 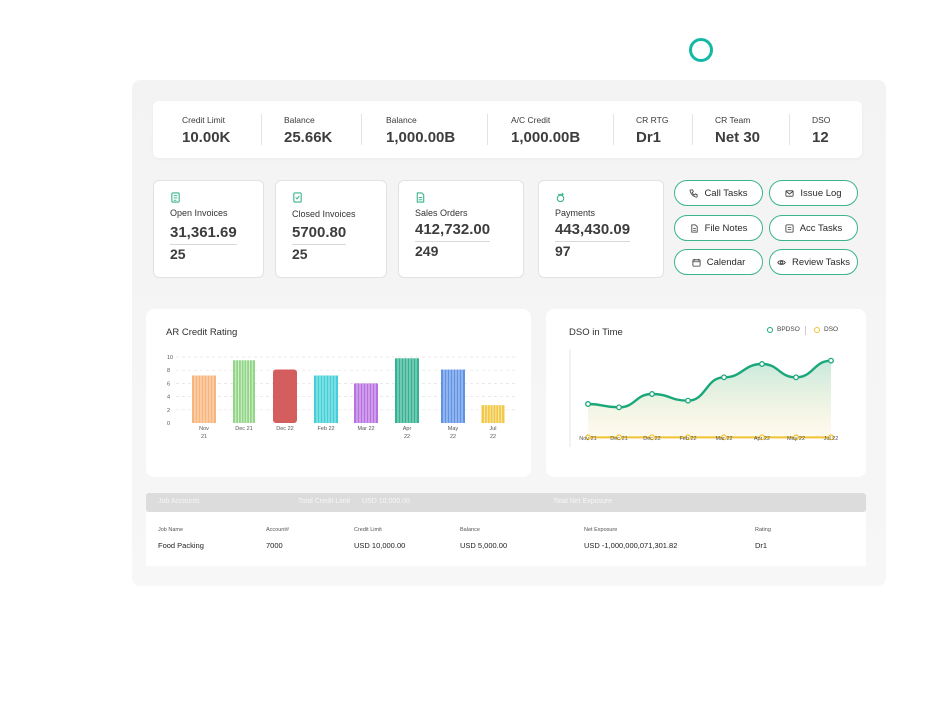 I want to click on stat-value: Net 30, so click(x=738, y=137).